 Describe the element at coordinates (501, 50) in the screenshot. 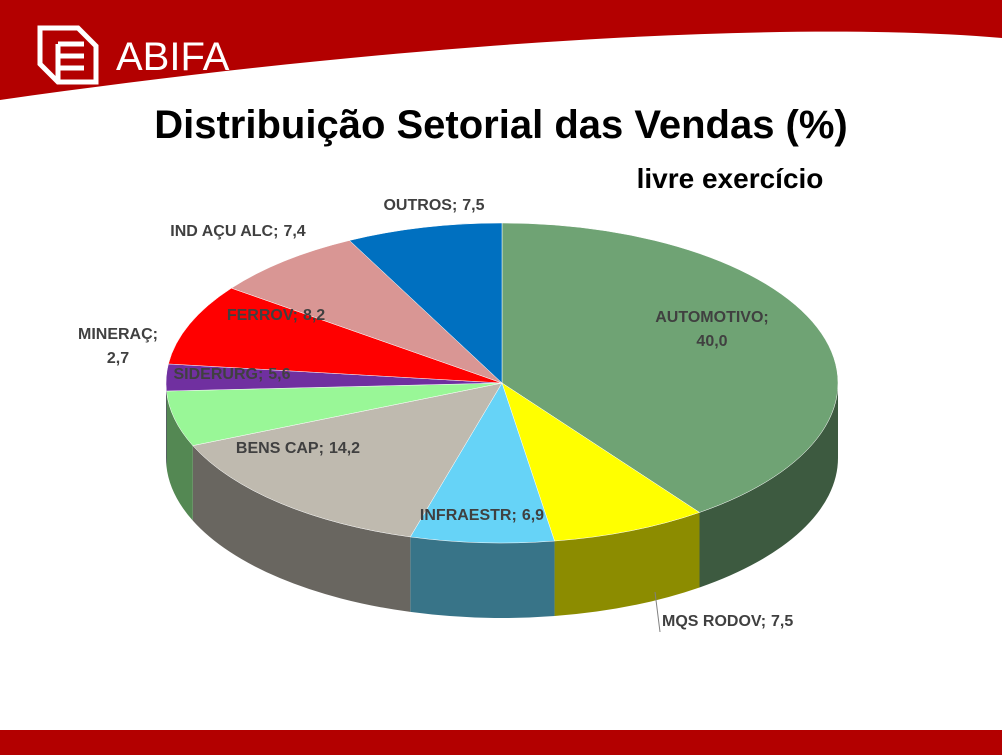

I see `header-band` at that location.